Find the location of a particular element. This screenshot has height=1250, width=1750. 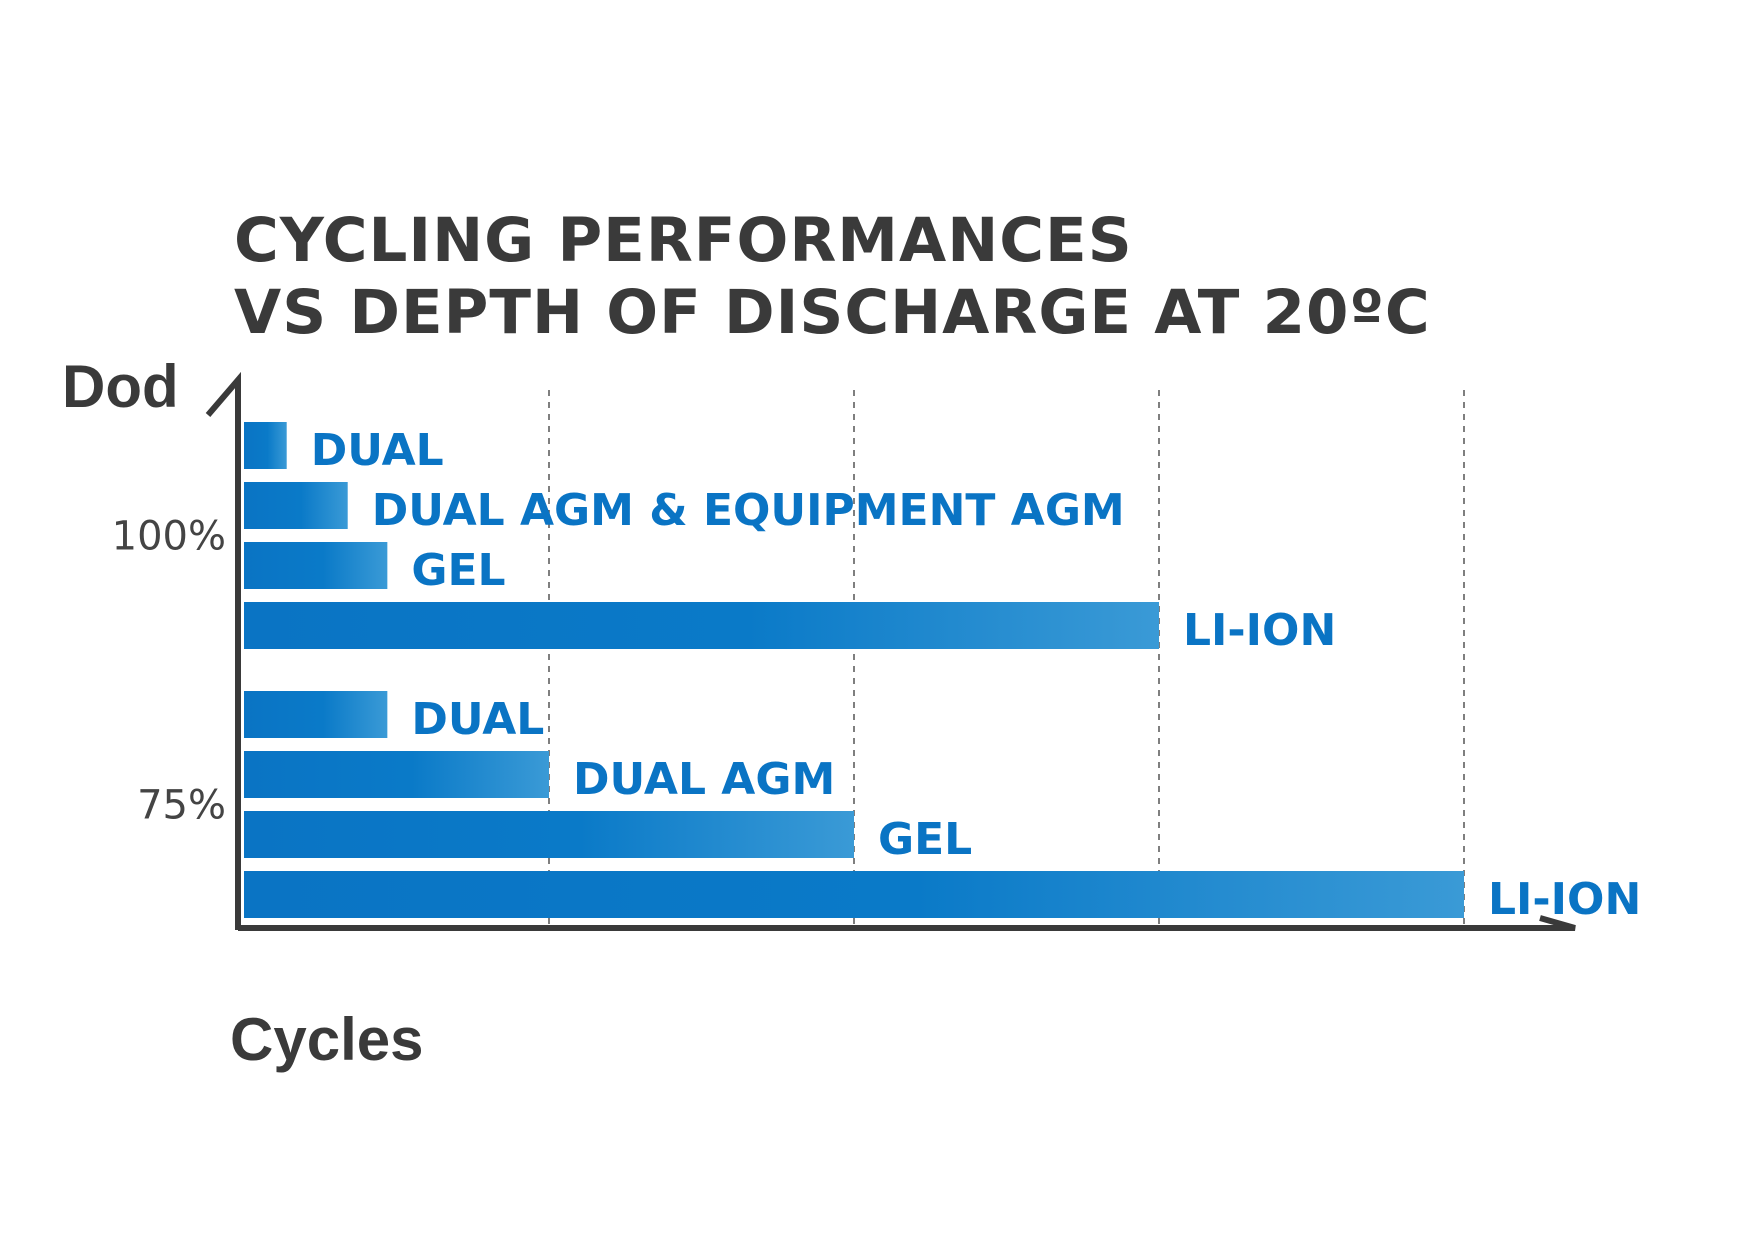

dod-level-label: 75% is located at coordinates (181, 806).